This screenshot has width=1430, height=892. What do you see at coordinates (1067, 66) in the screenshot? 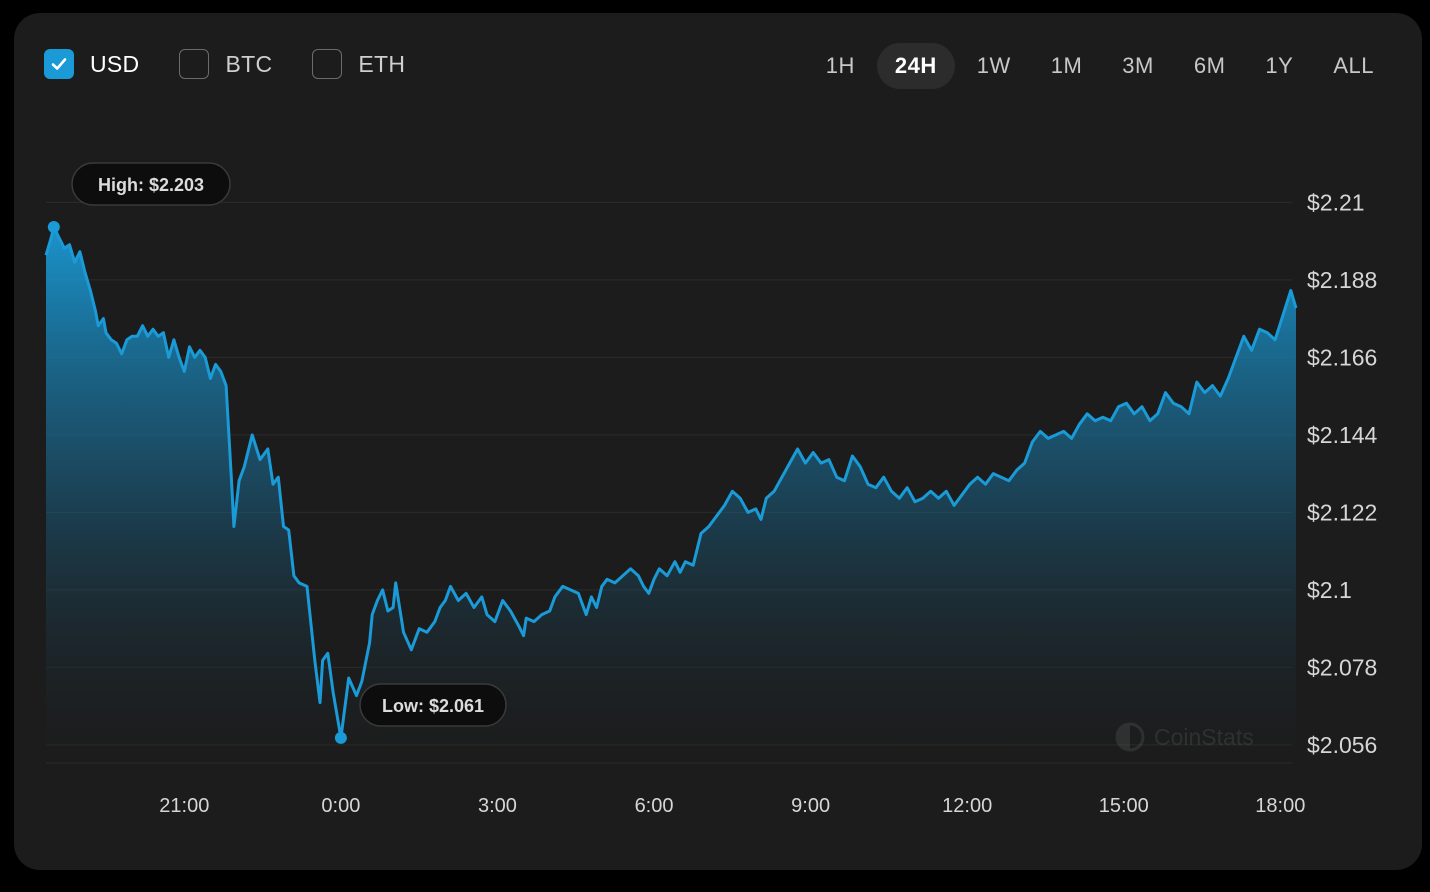
I see `tab-1m: 1M` at bounding box center [1067, 66].